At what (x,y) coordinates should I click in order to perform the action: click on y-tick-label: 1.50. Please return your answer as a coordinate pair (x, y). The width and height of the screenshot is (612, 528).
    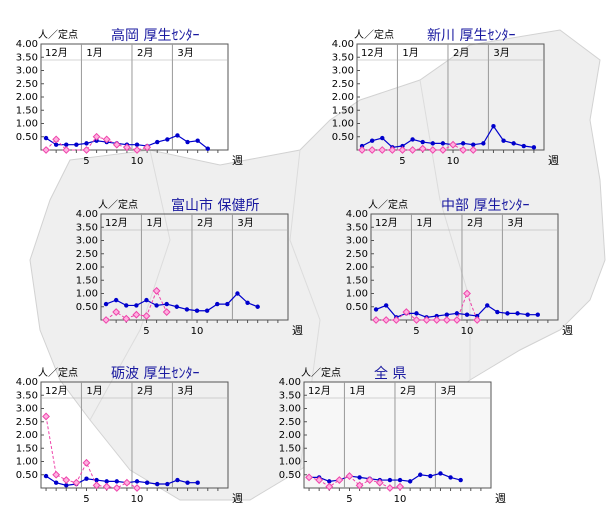
    Looking at the image, I should click on (27, 110).